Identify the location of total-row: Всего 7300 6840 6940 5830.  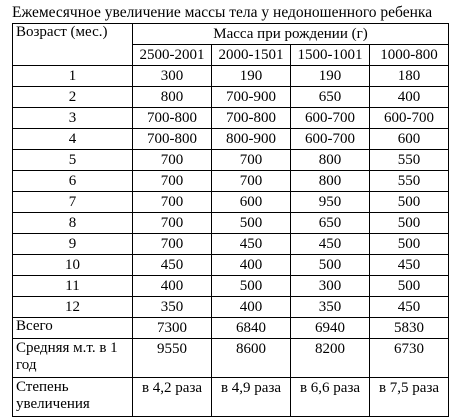
(231, 328).